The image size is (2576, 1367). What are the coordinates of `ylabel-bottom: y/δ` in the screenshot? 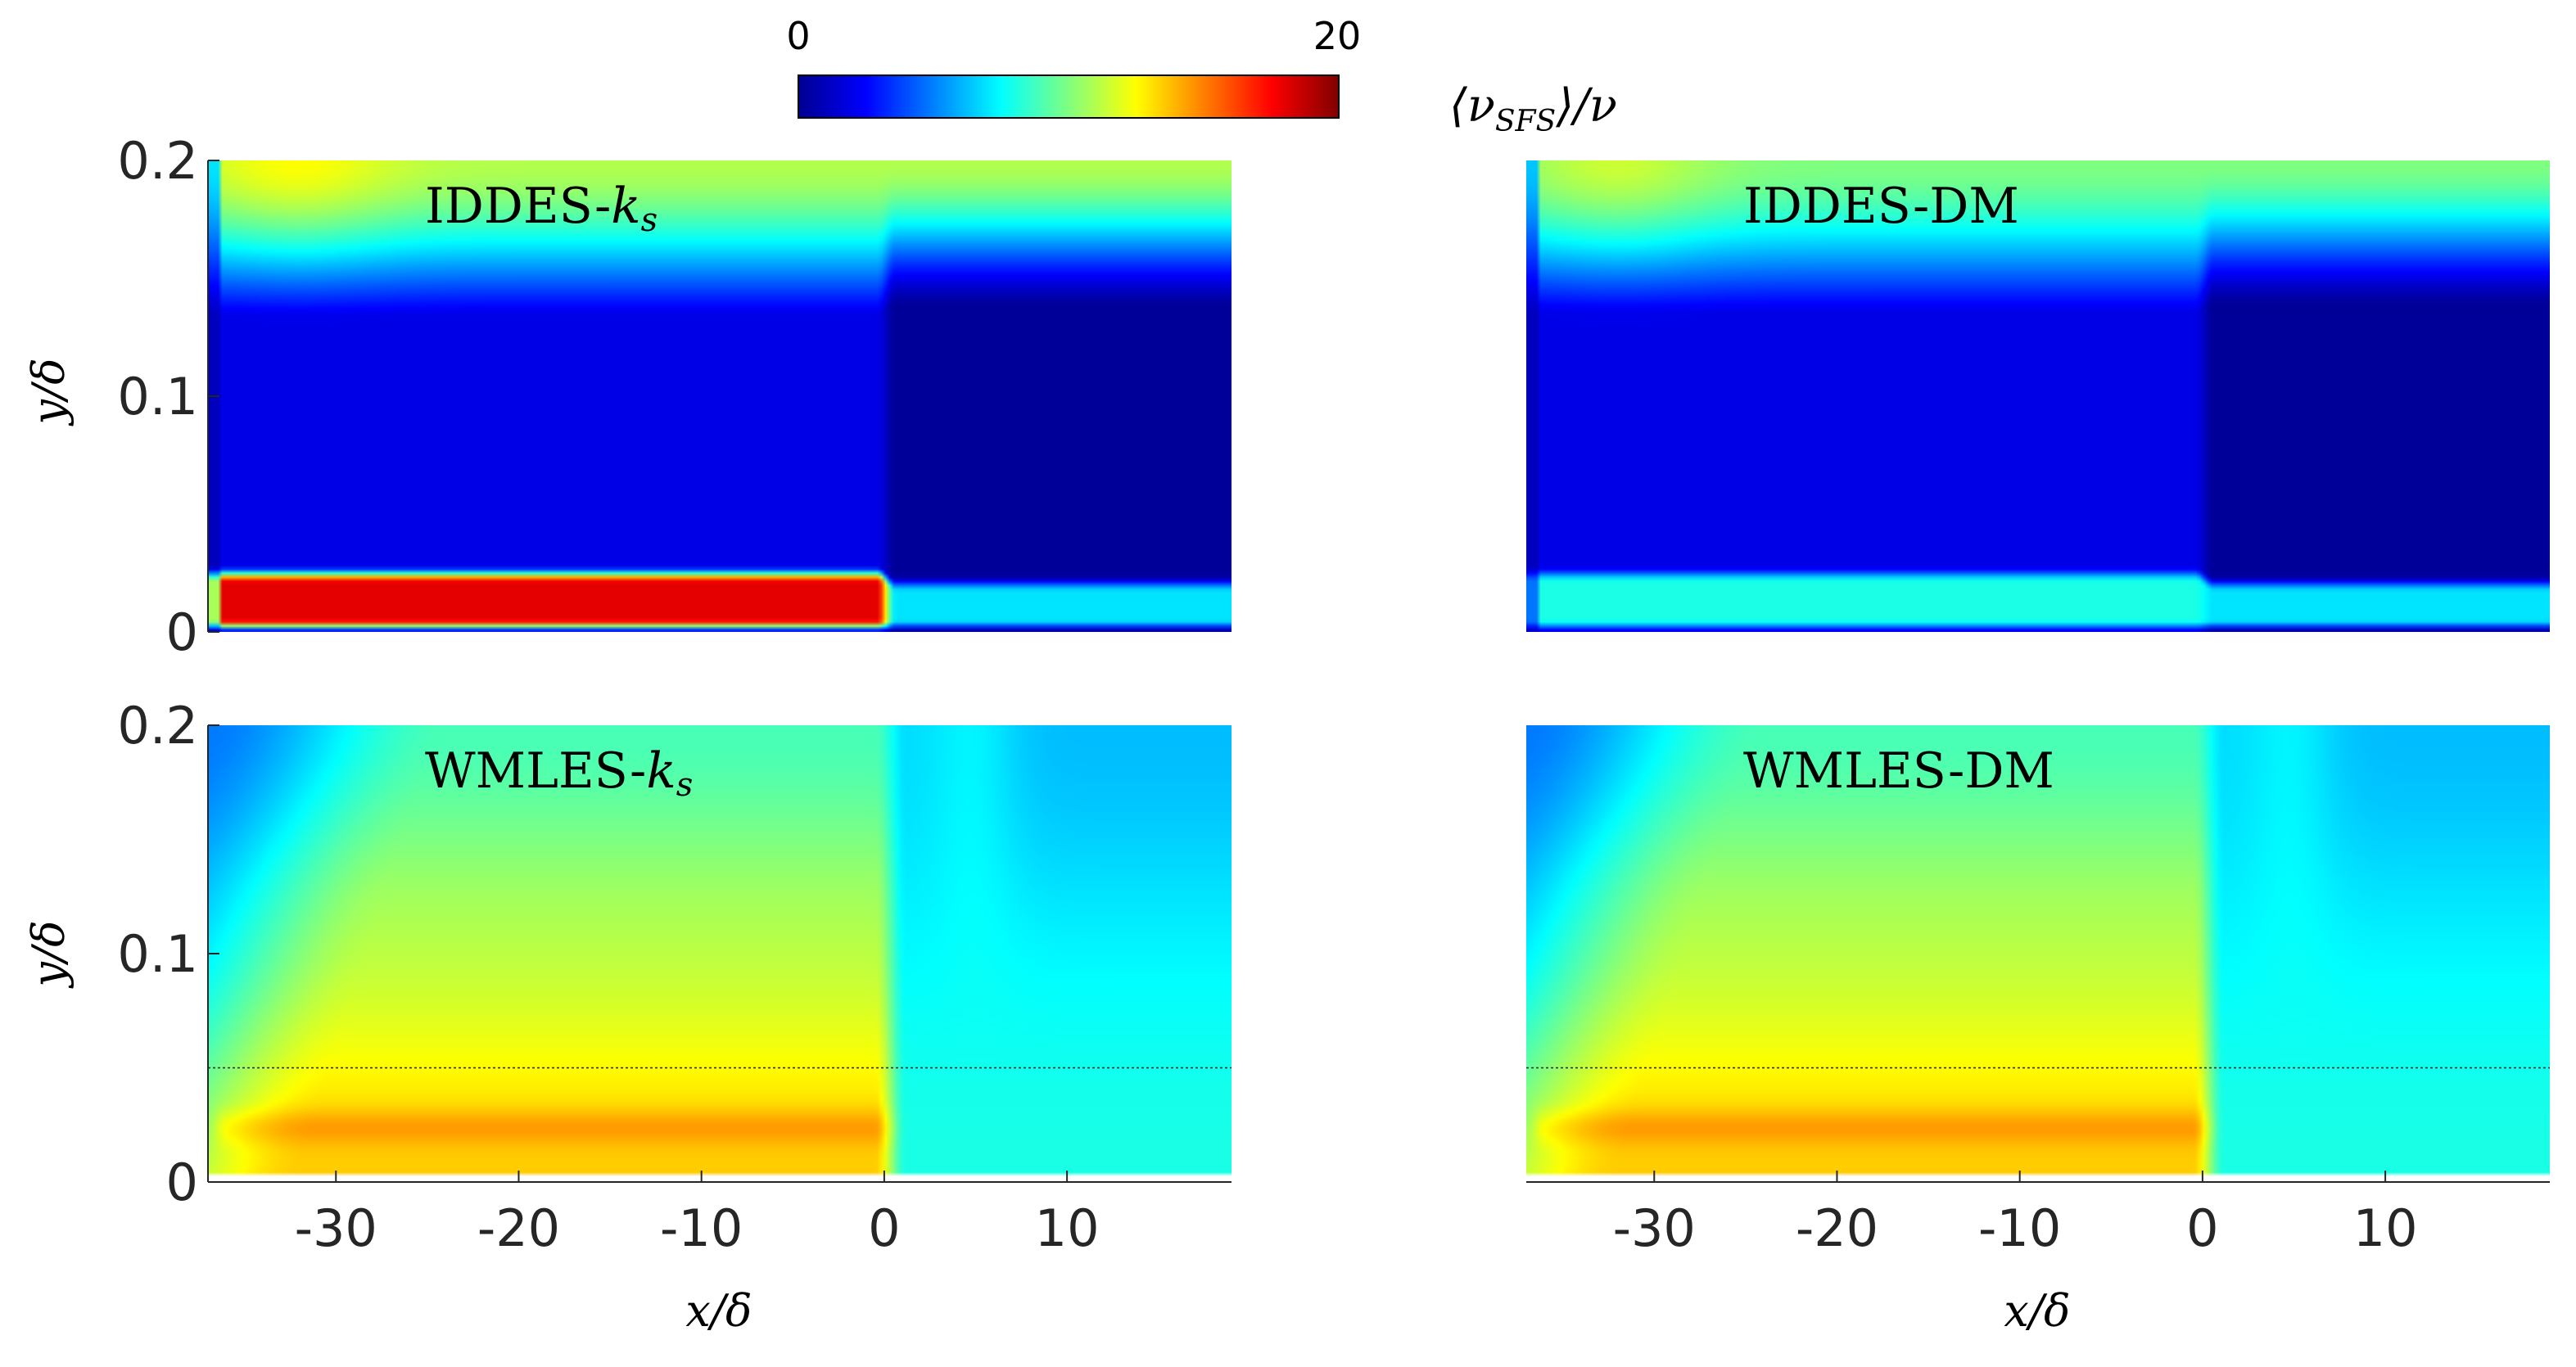 It's located at (49, 954).